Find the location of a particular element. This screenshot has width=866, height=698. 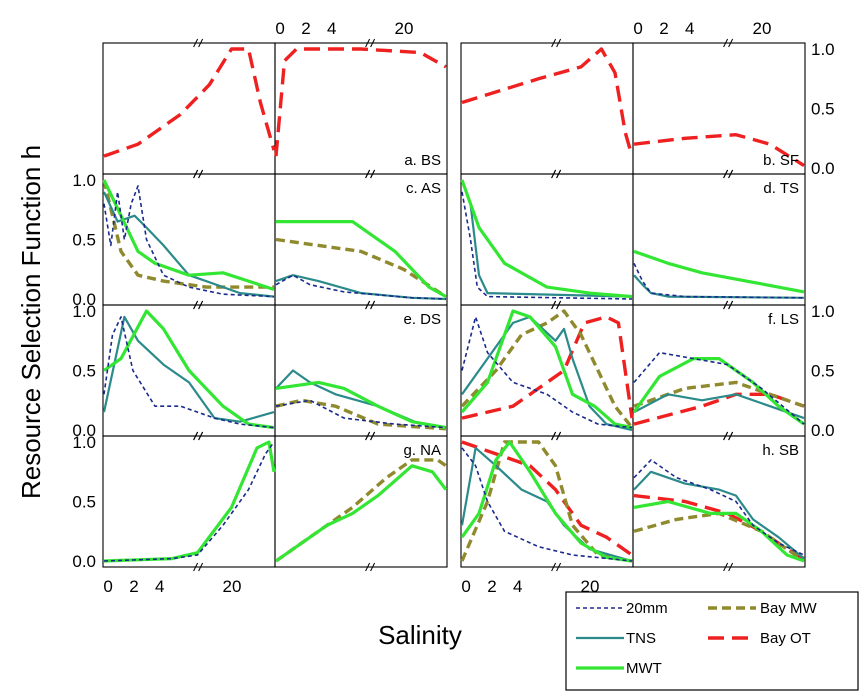

legend-20mm-label: 20mm is located at coordinates (647, 608).